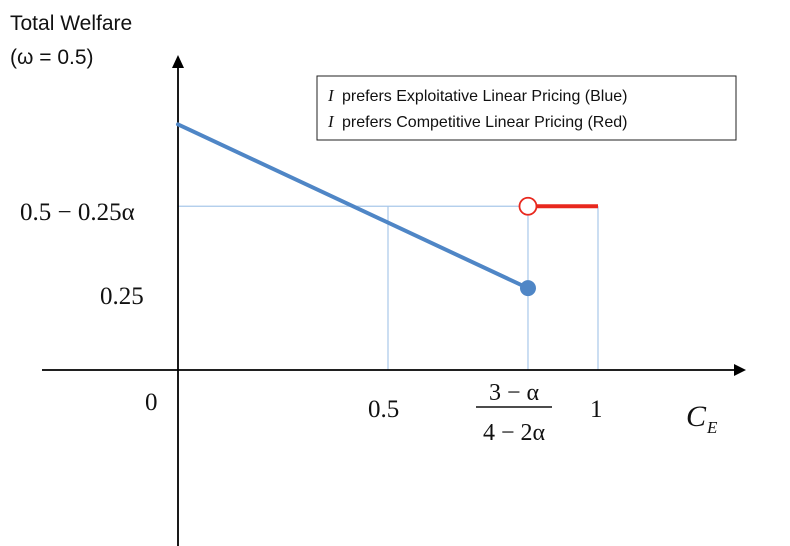 Image resolution: width=790 pixels, height=546 pixels. I want to click on series-red-start-marker, so click(528, 206).